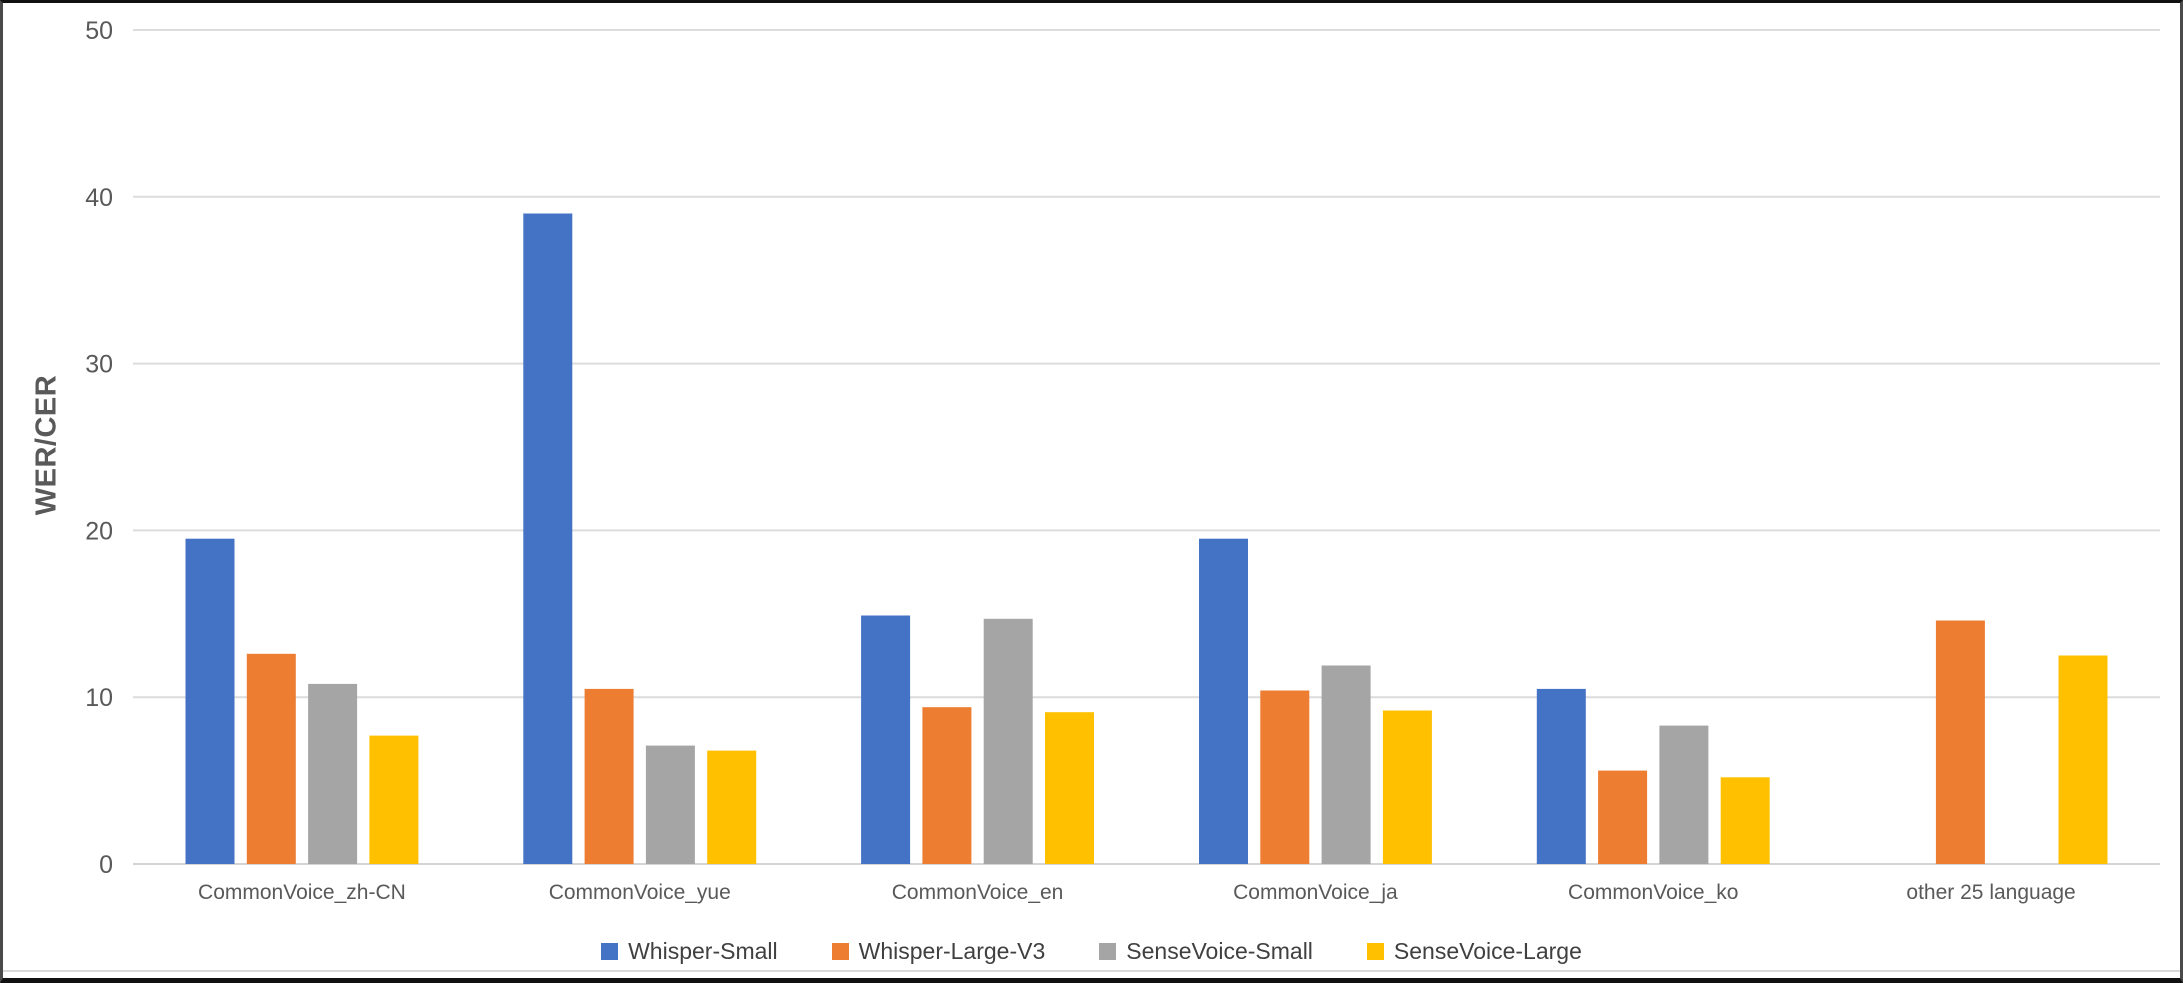 This screenshot has height=983, width=2183. I want to click on bar-sensevoice-small-commonvoice-ja, so click(1346, 764).